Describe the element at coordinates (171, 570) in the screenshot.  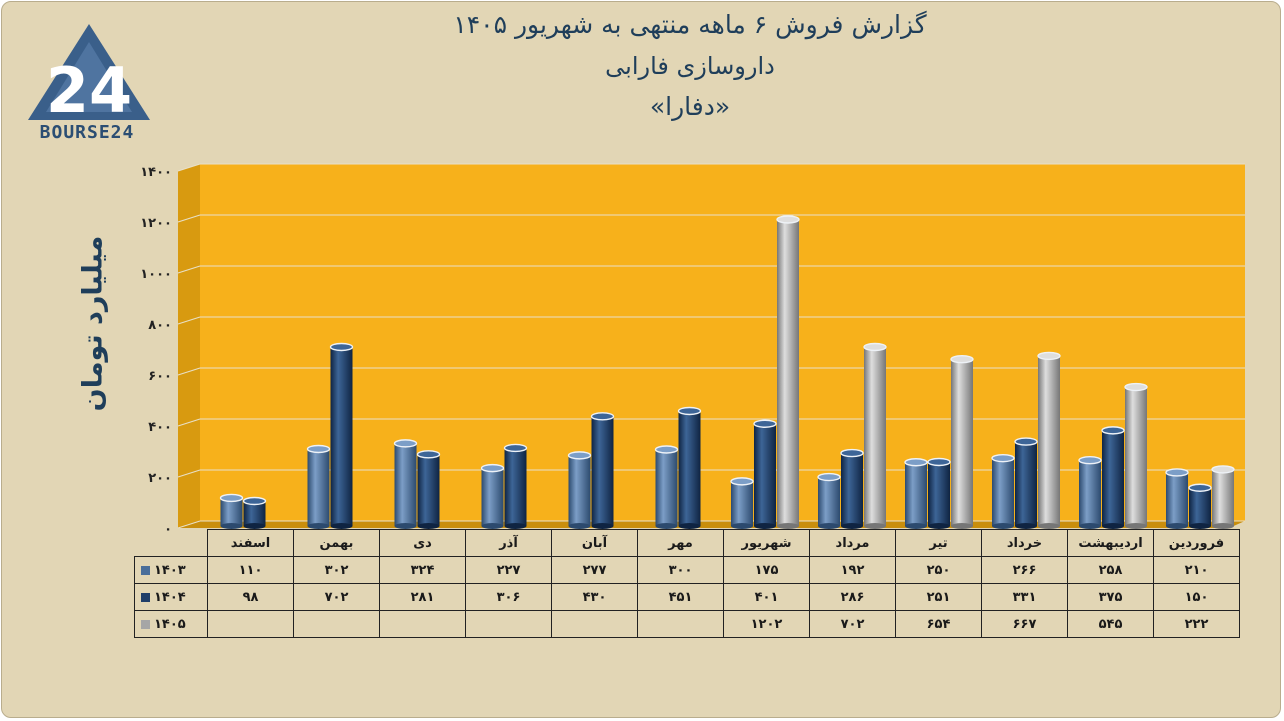
I see `legend-entry: ۱۴۰۳` at that location.